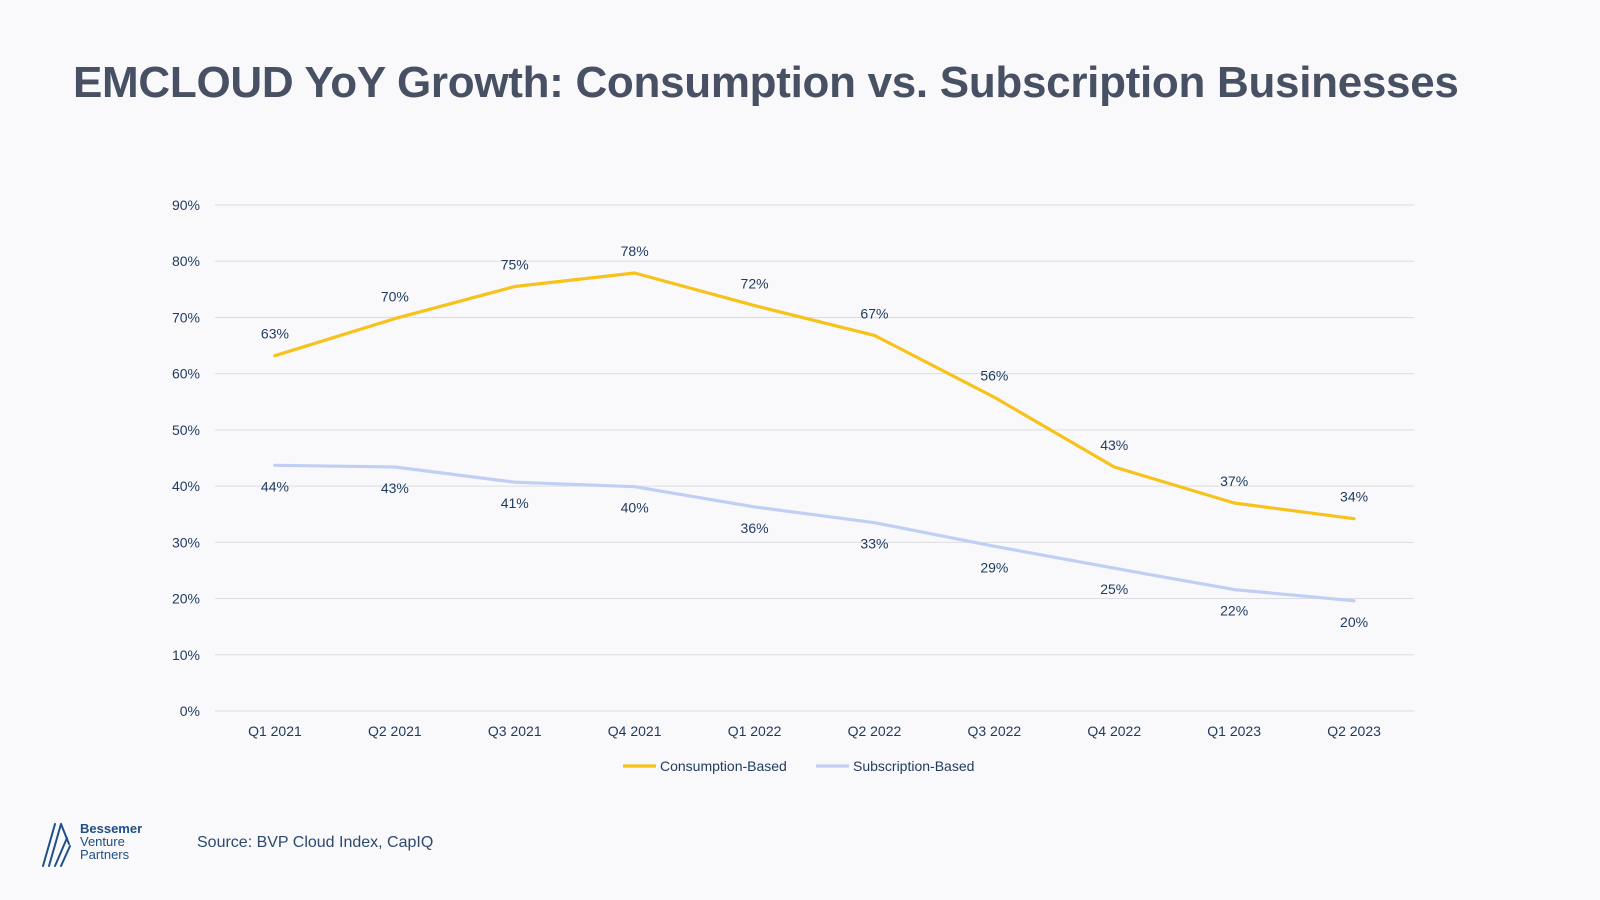 This screenshot has width=1600, height=900. Describe the element at coordinates (1354, 622) in the screenshot. I see `data-label: 20%` at that location.